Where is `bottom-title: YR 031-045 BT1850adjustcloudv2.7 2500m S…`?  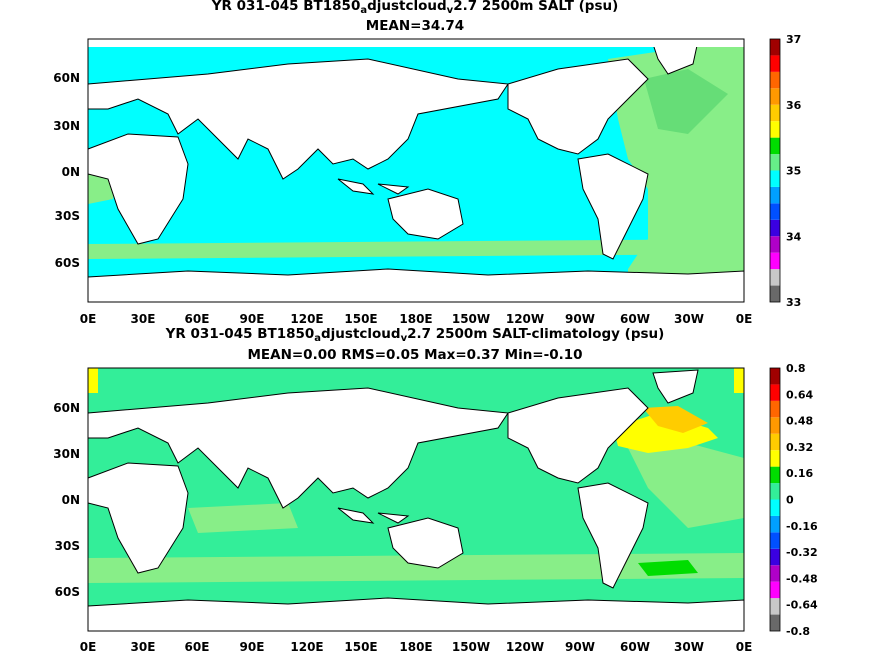 bottom-title: YR 031-045 BT1850adjustcloudv2.7 2500m S… is located at coordinates (415, 335).